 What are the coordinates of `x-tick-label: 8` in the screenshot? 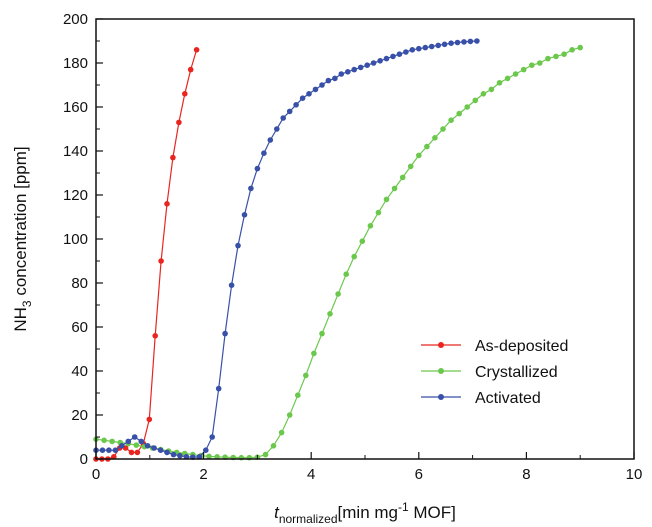 It's located at (526, 474).